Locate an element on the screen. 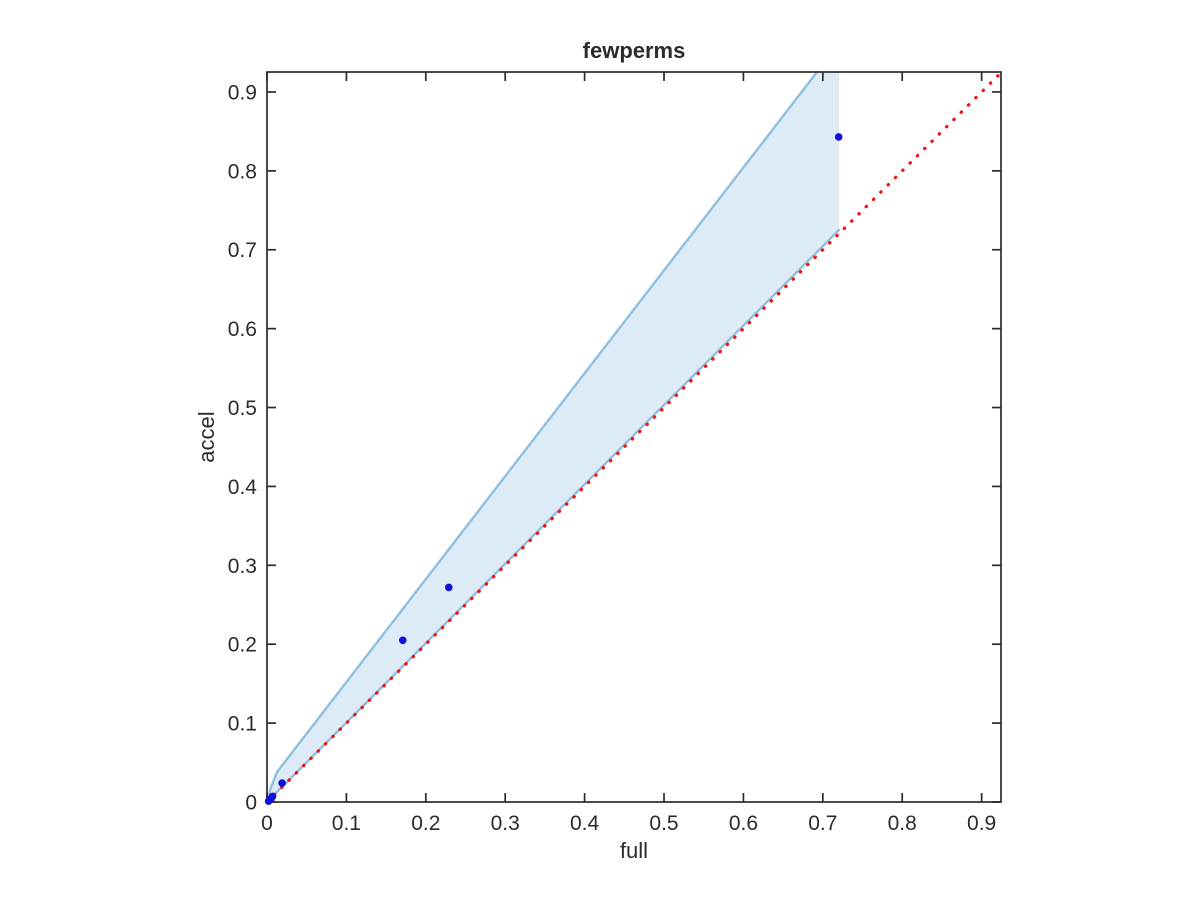 The image size is (1200, 900). y-tick-label: 0.3 is located at coordinates (242, 566).